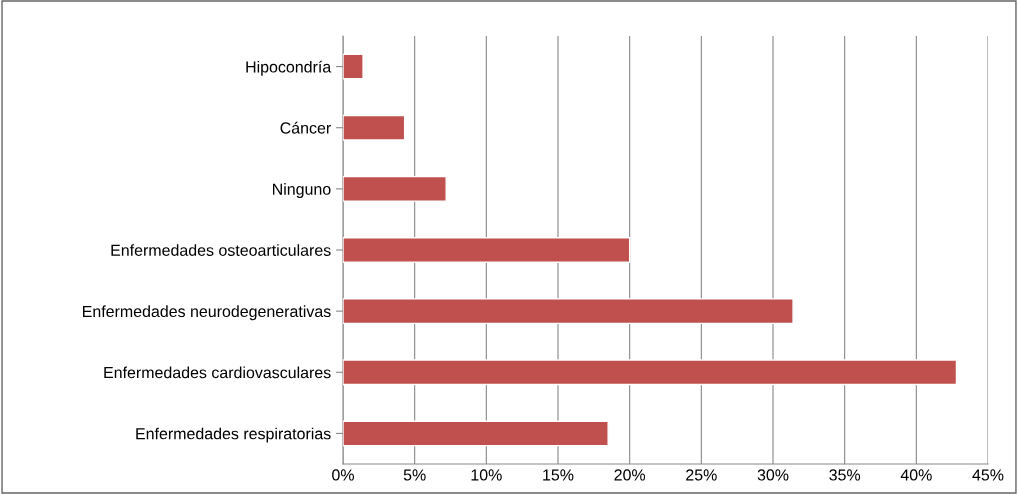  What do you see at coordinates (305, 127) in the screenshot?
I see `y-tick-label: Cáncer` at bounding box center [305, 127].